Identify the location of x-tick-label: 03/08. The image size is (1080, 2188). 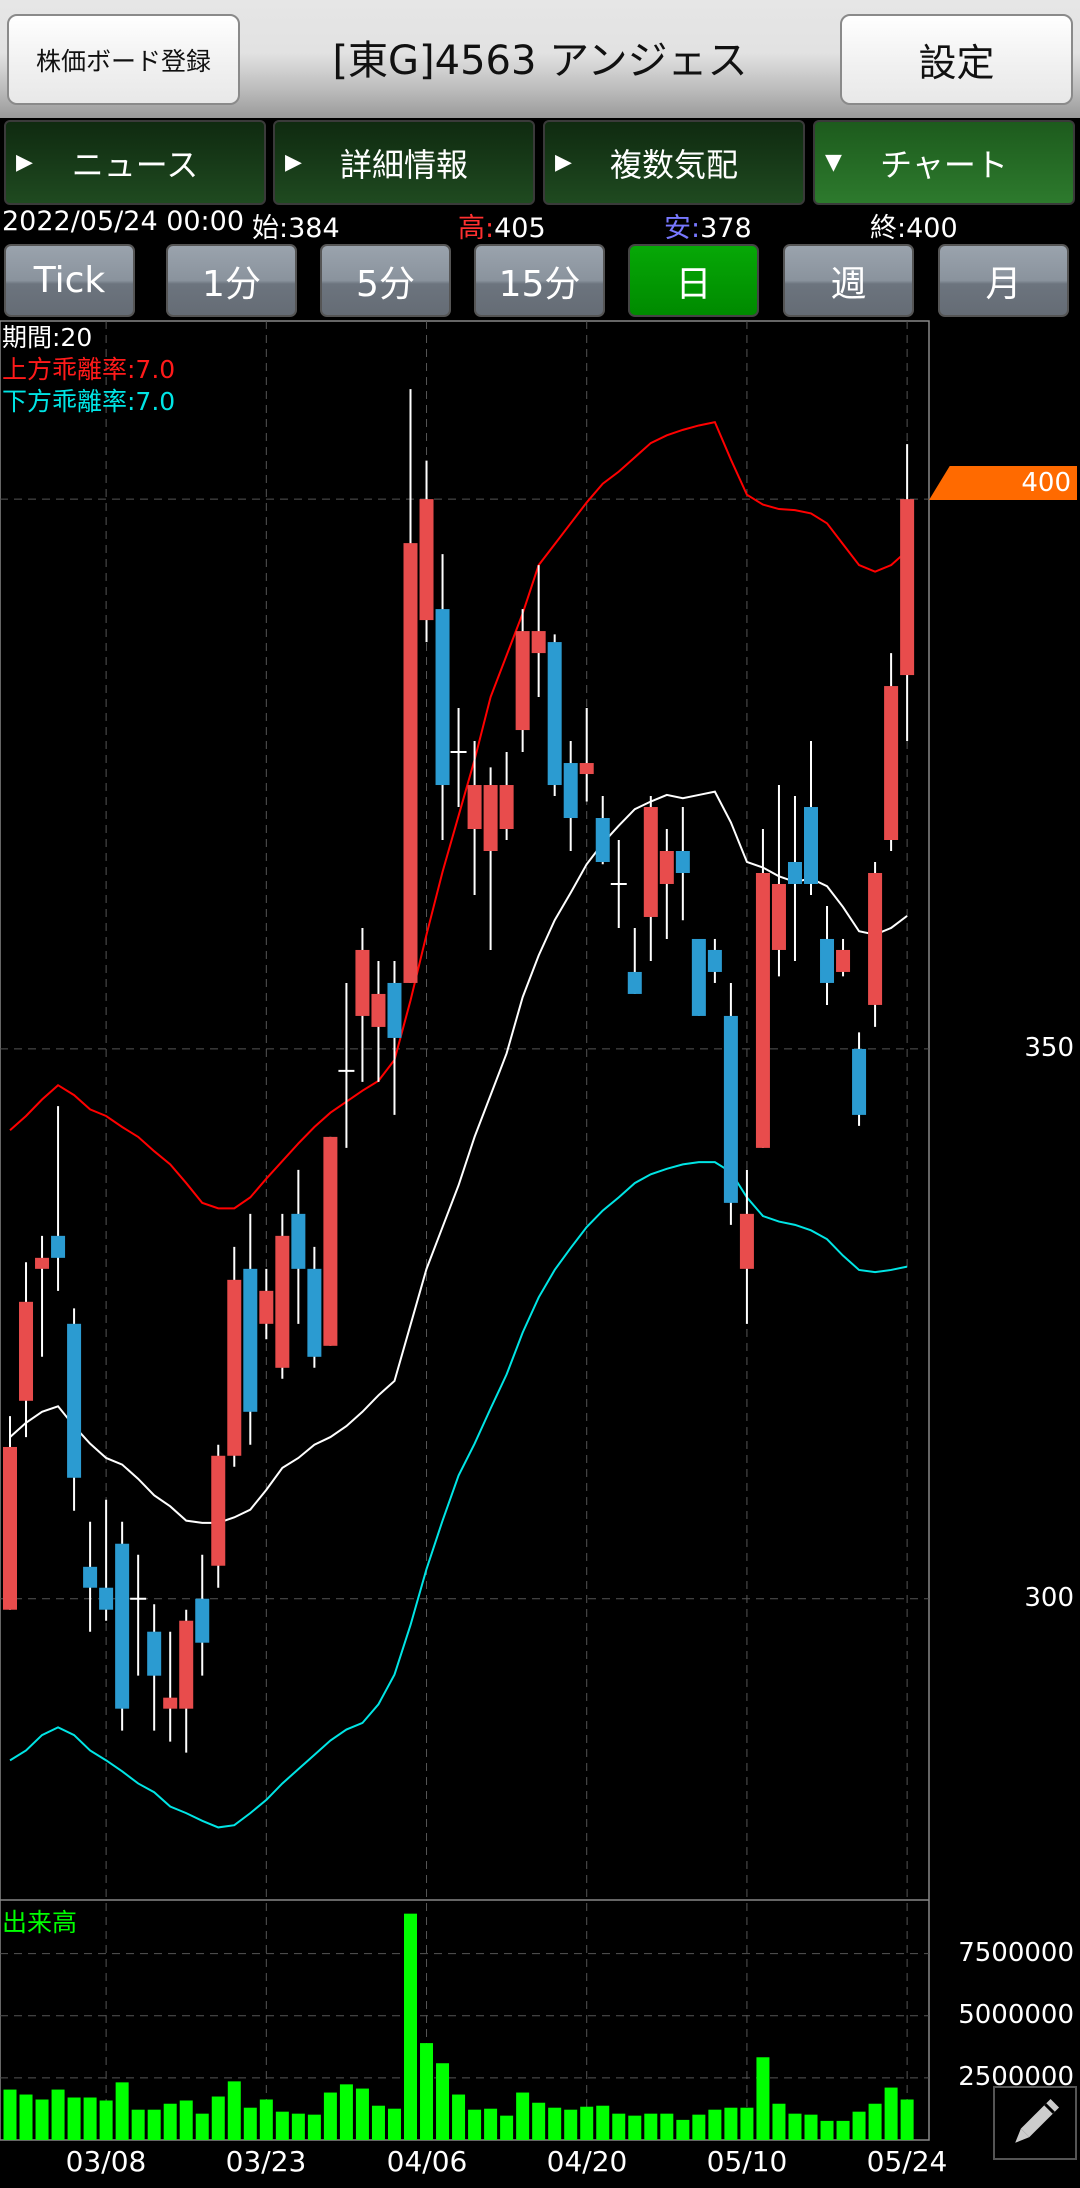
(106, 2161).